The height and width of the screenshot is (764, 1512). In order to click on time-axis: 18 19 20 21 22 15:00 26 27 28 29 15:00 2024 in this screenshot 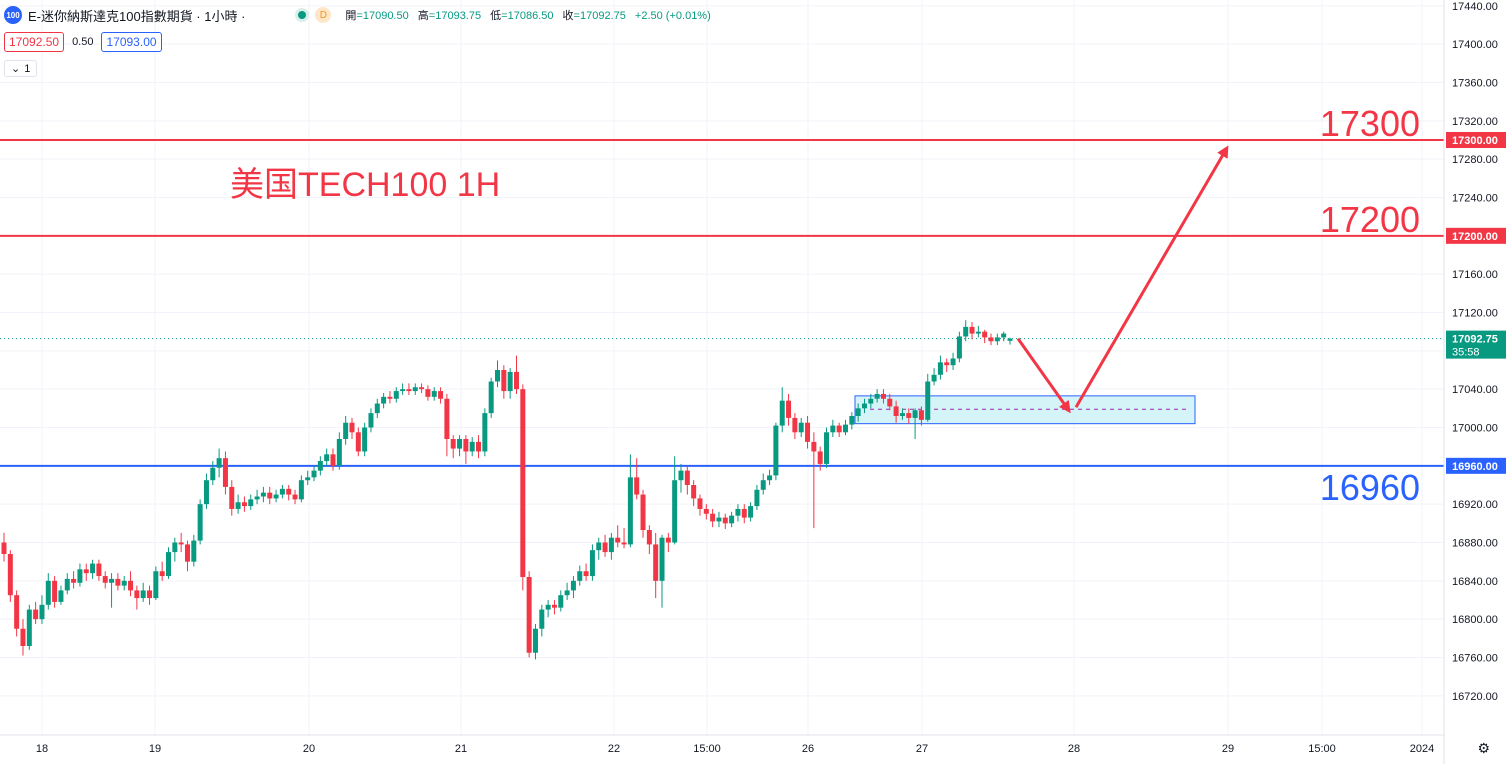, I will do `click(722, 744)`.